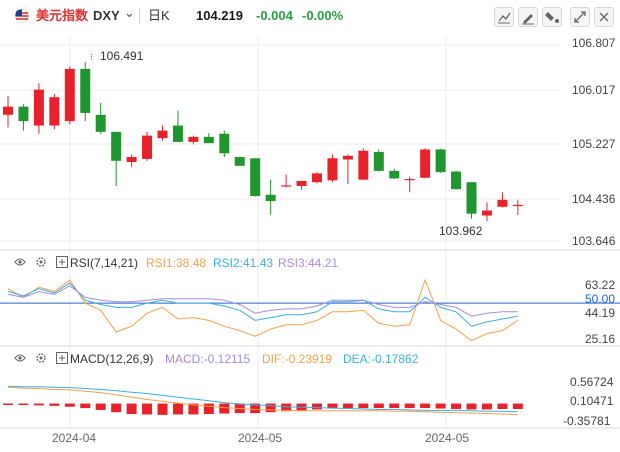  Describe the element at coordinates (262, 304) in the screenshot. I see `rsi-series-line` at that location.